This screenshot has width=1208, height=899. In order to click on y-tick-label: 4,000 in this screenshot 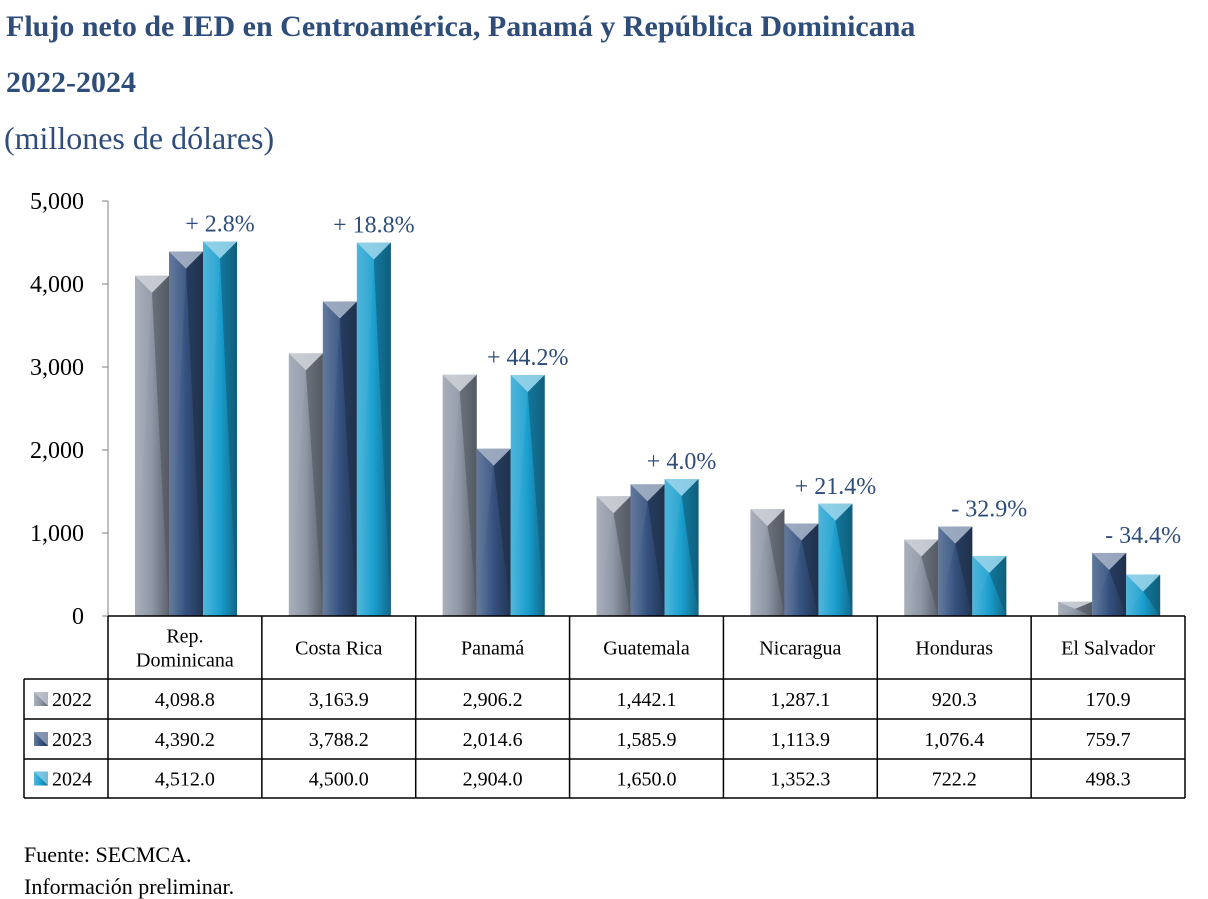, I will do `click(57, 285)`.